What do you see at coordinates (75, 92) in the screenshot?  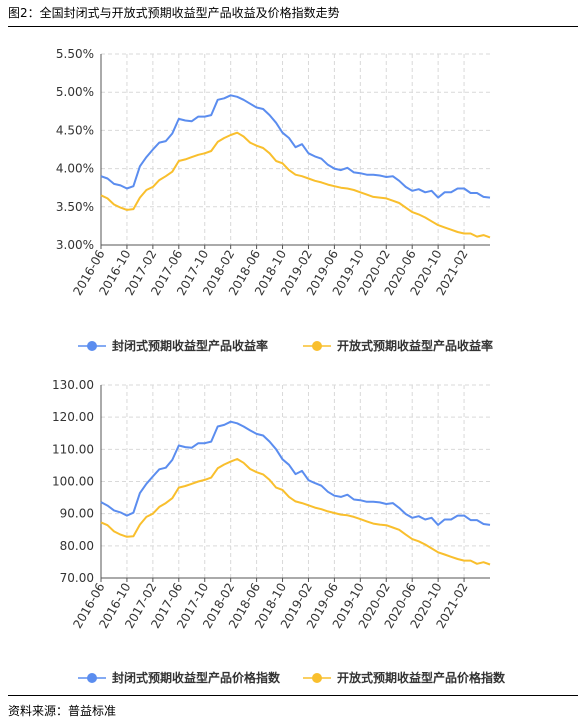 I see `y-tick-label: 5.00%` at bounding box center [75, 92].